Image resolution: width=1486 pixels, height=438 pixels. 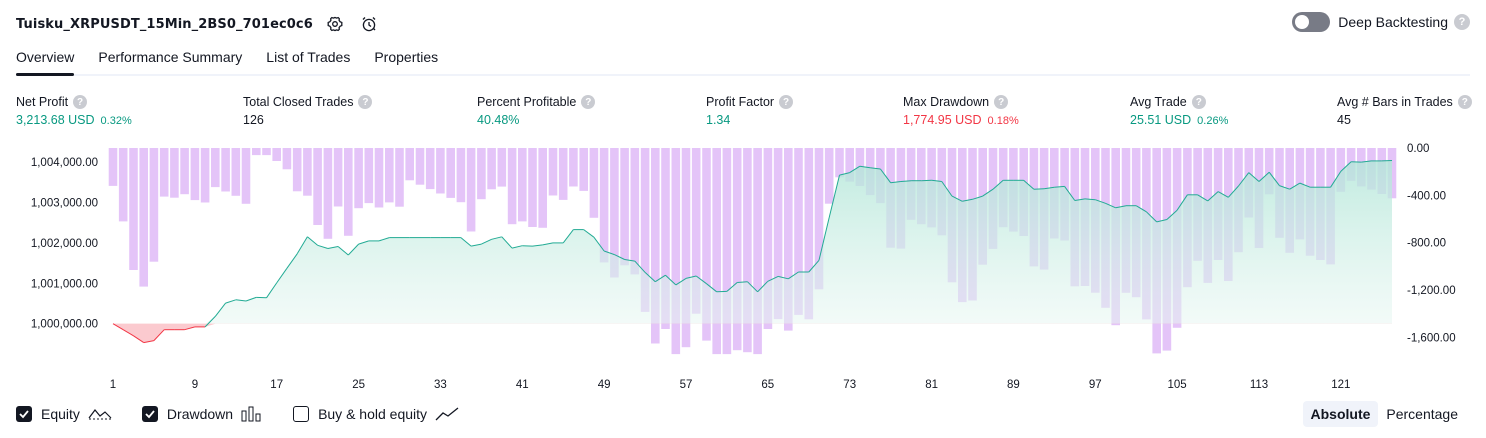 What do you see at coordinates (406, 57) in the screenshot?
I see `tab-properties: Properties` at bounding box center [406, 57].